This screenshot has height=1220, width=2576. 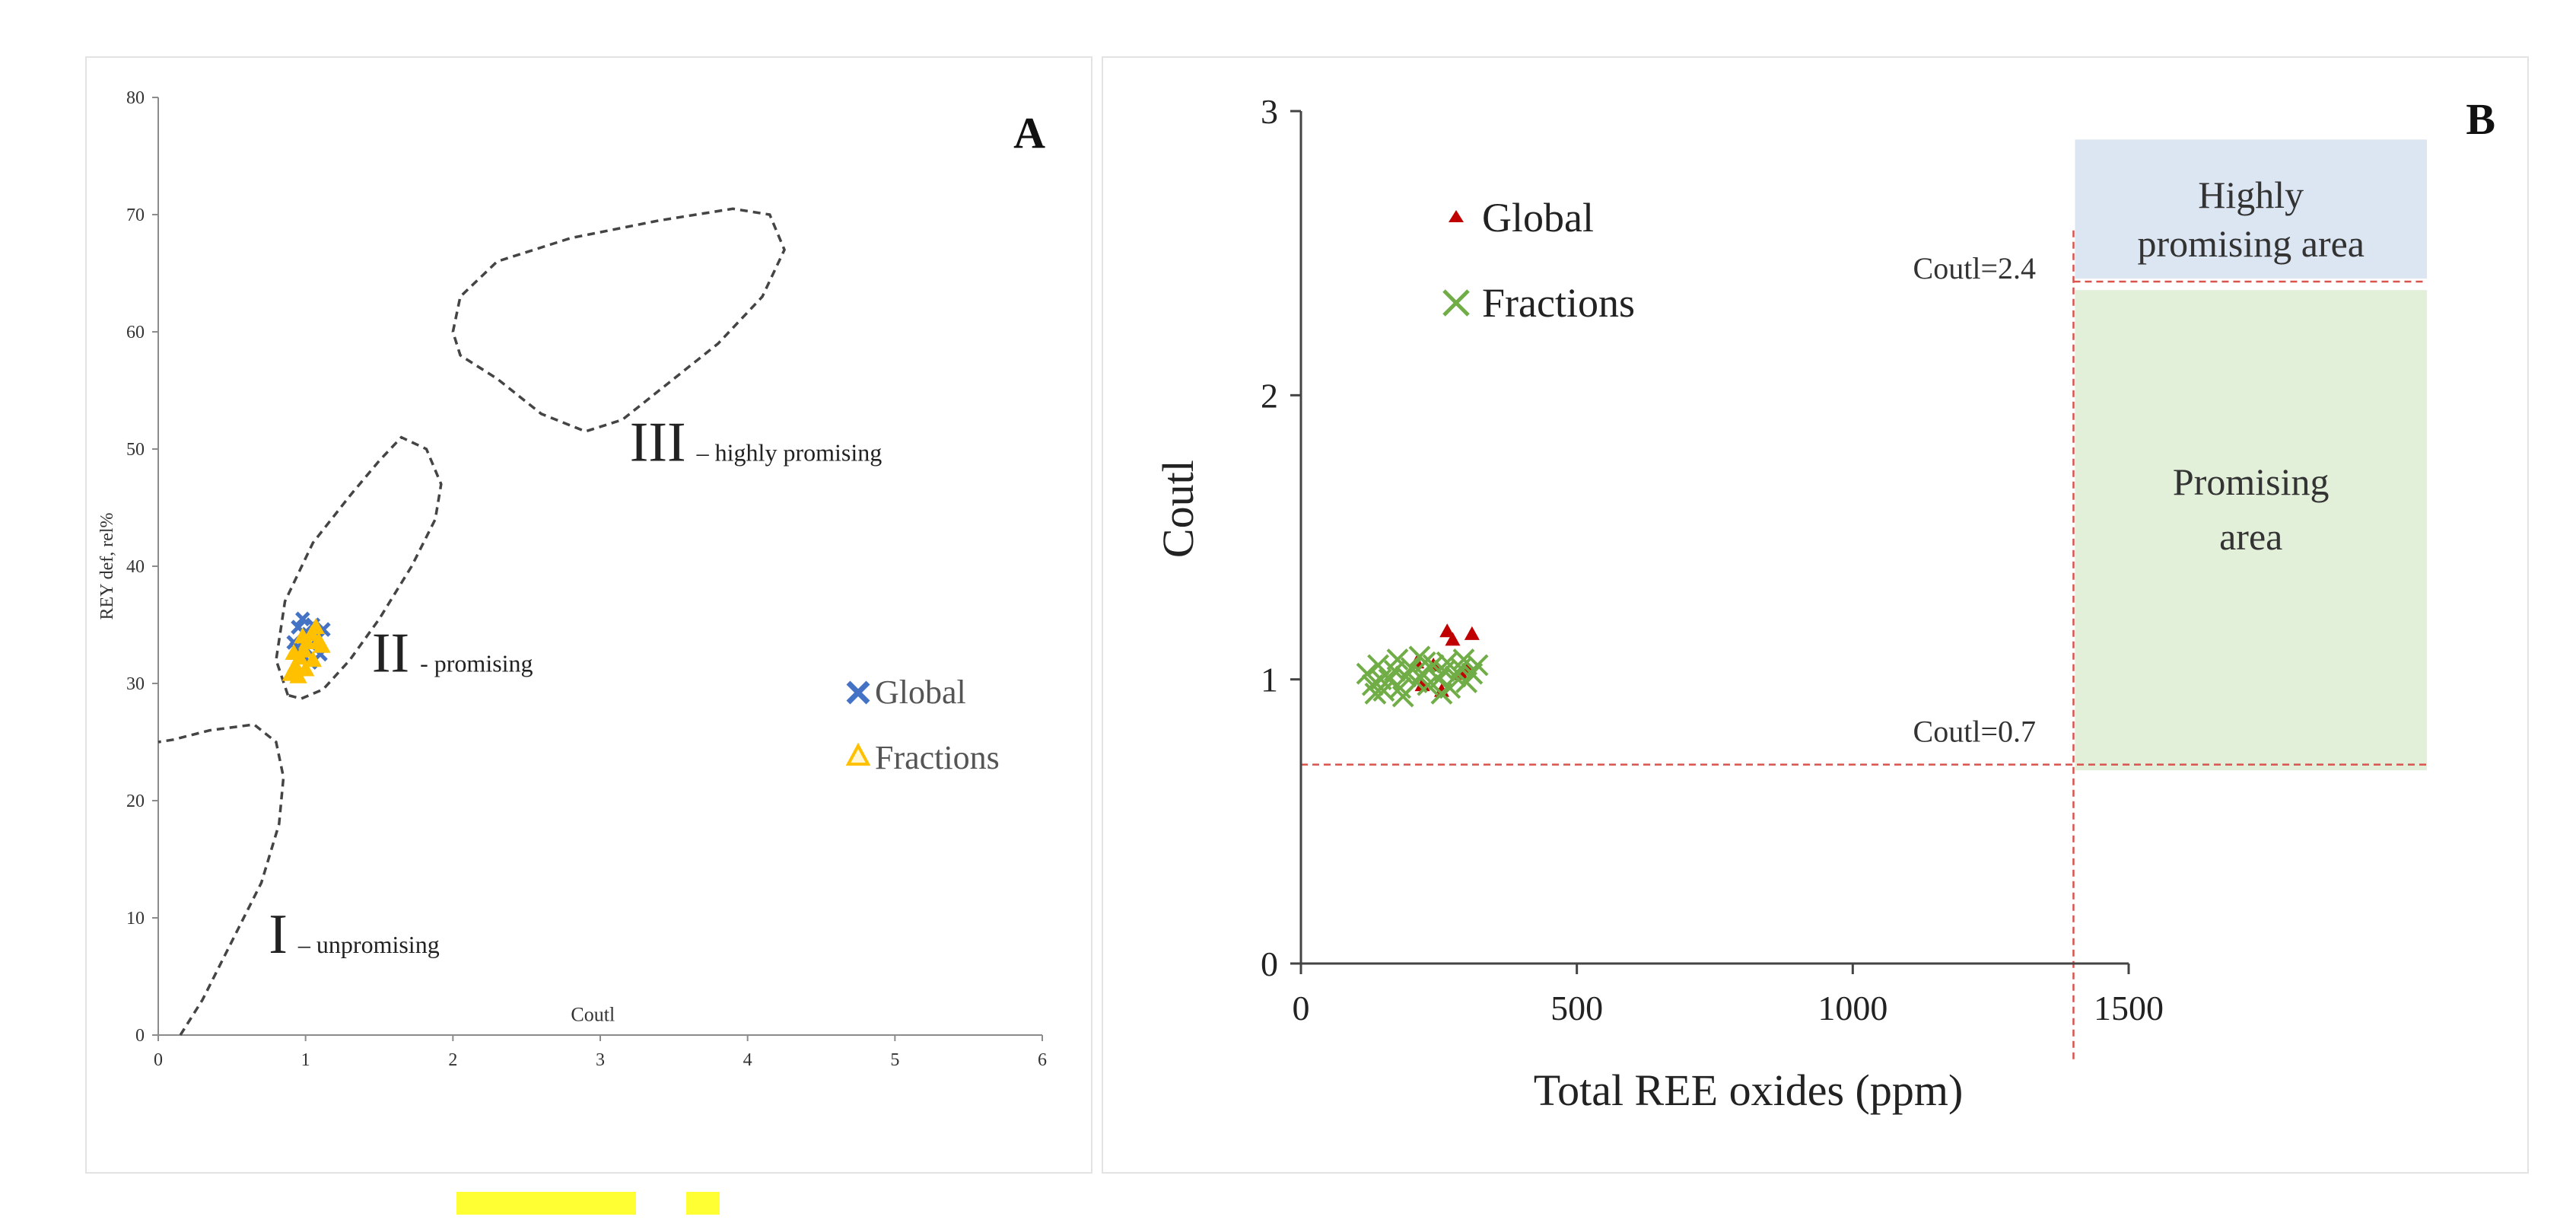 What do you see at coordinates (1269, 112) in the screenshot?
I see `y-tick-label: 3` at bounding box center [1269, 112].